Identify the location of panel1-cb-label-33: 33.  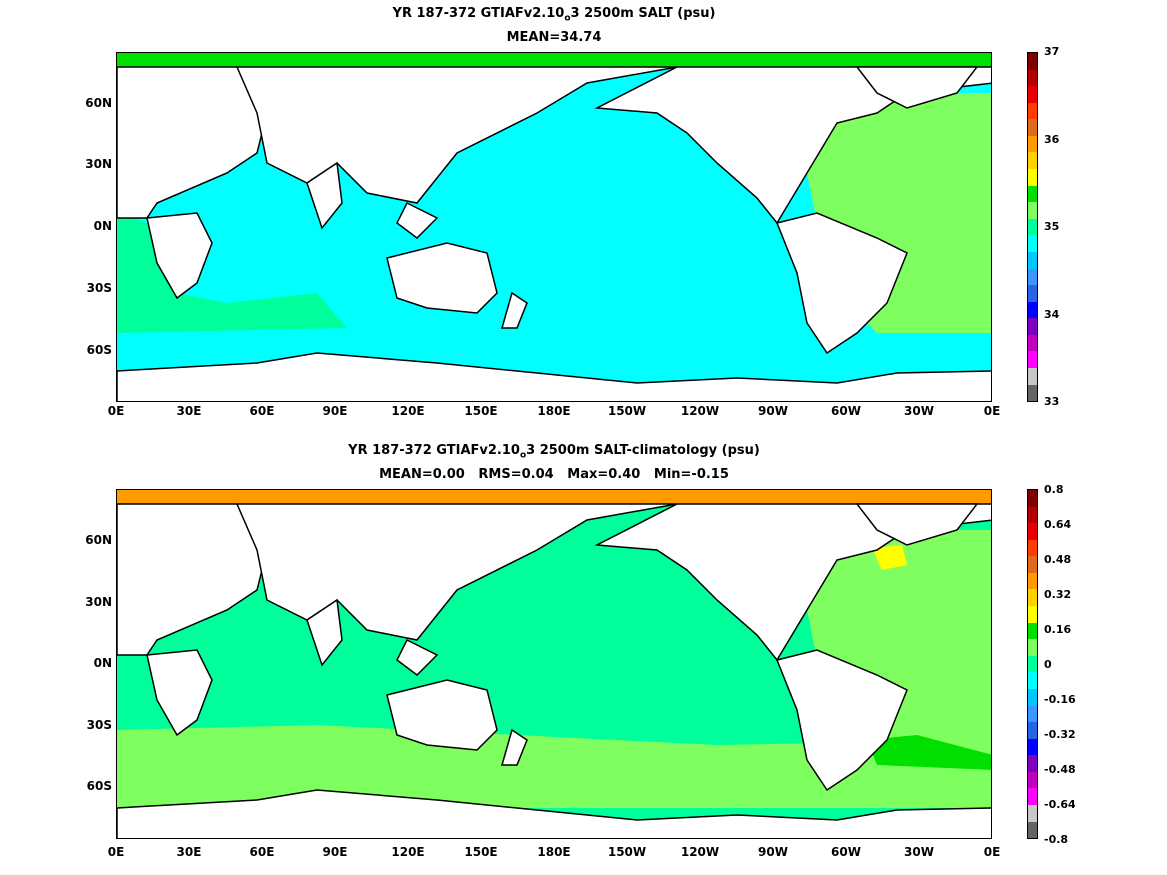
(1052, 401).